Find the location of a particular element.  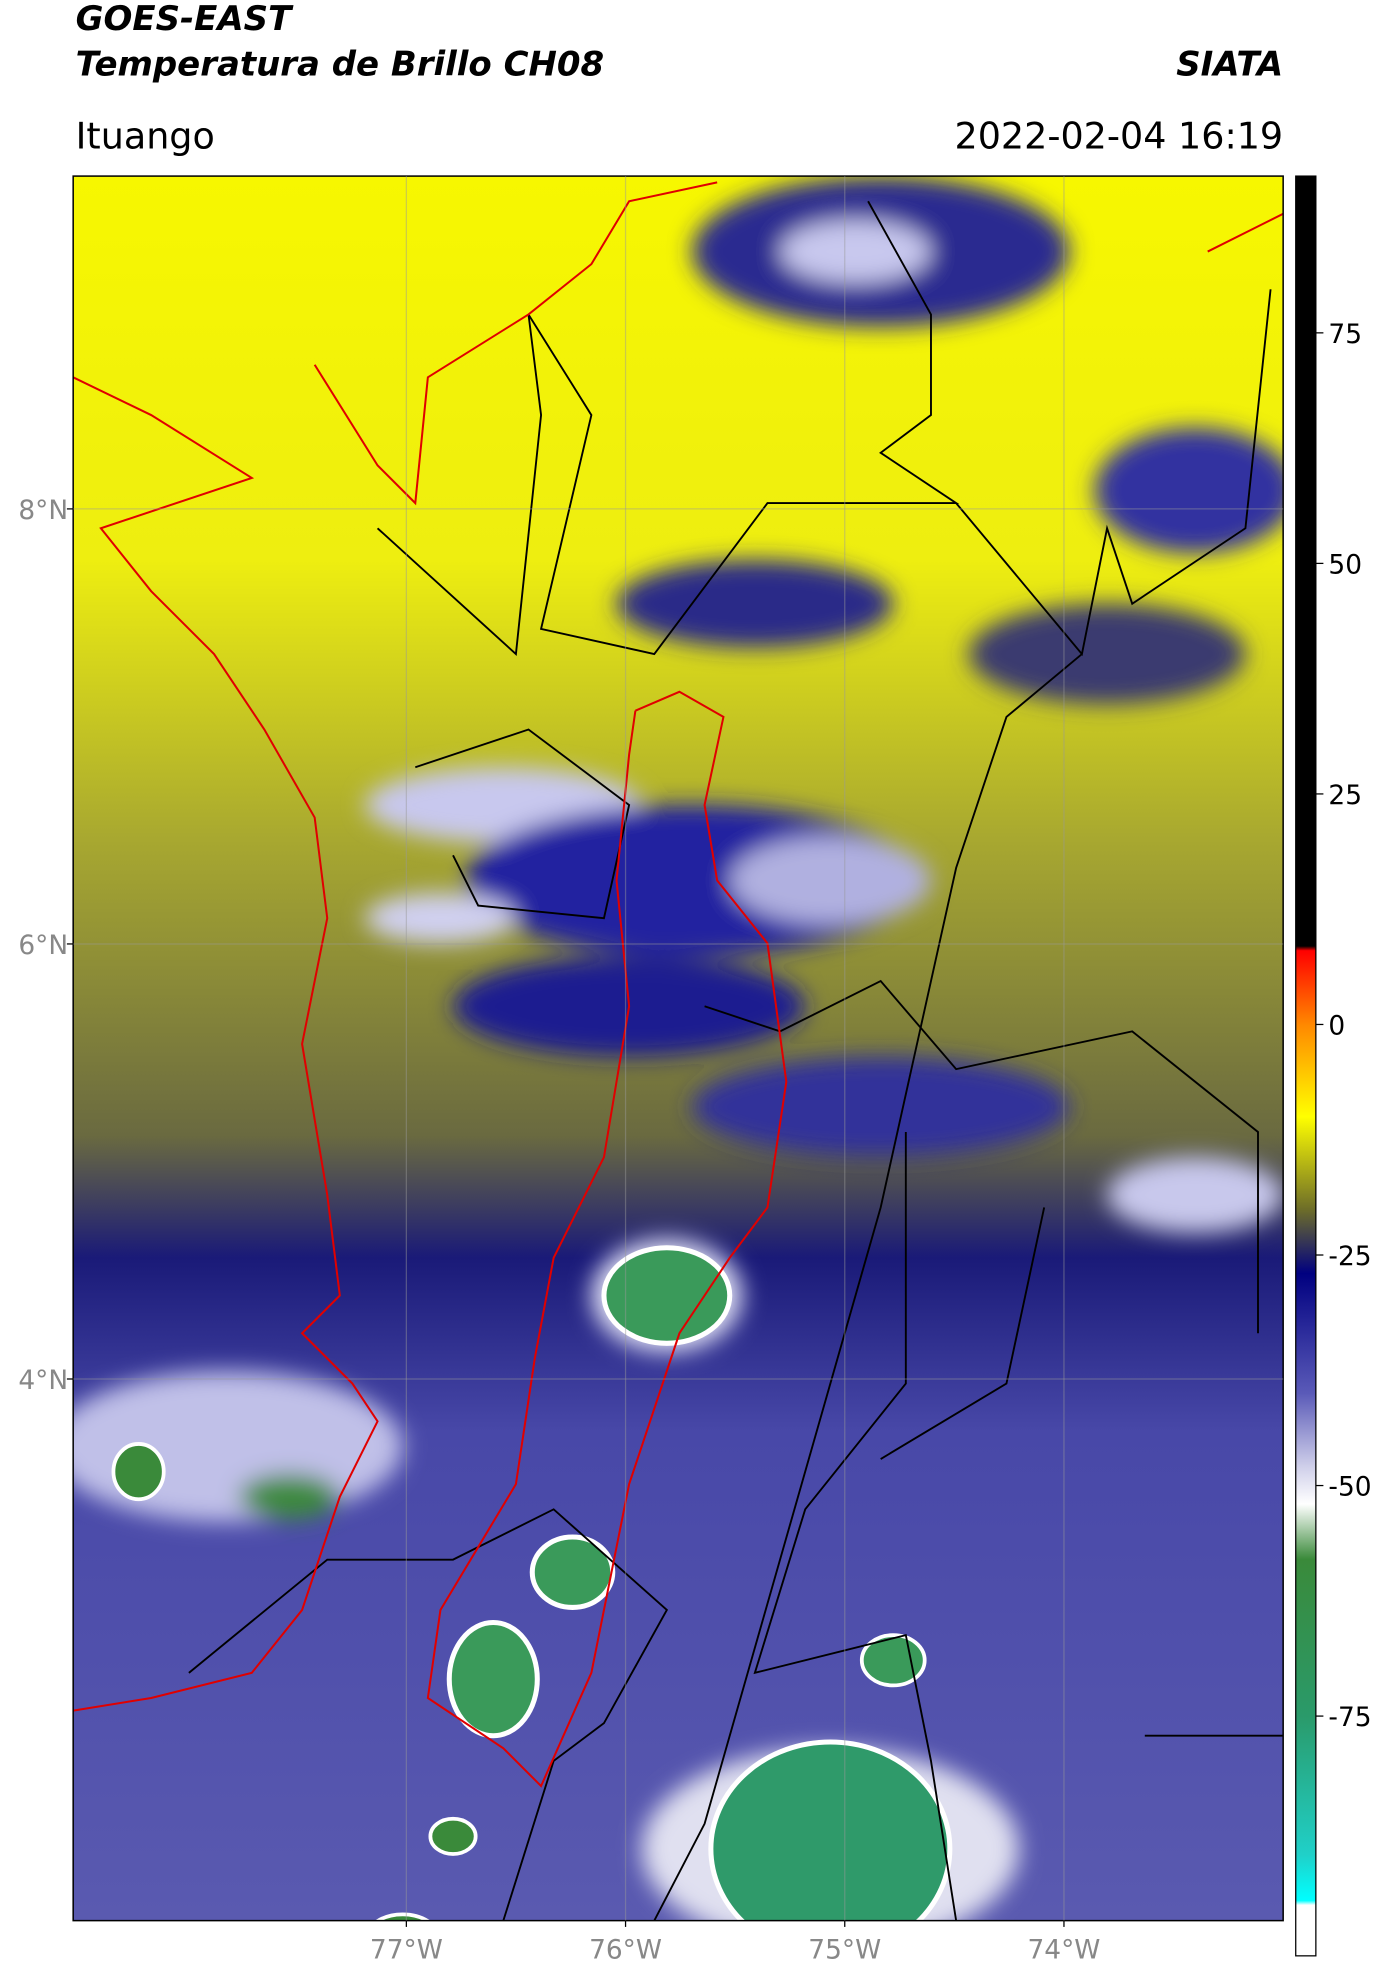

colorbar-tick-label: -25 is located at coordinates (1349, 1256).